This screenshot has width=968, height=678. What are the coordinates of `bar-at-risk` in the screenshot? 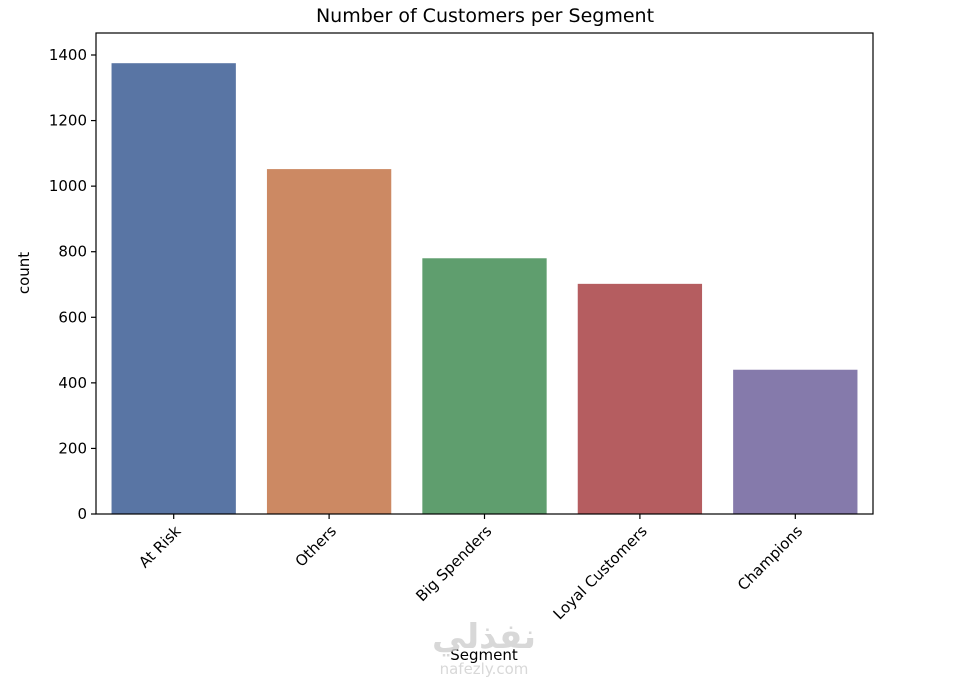 It's located at (173, 288).